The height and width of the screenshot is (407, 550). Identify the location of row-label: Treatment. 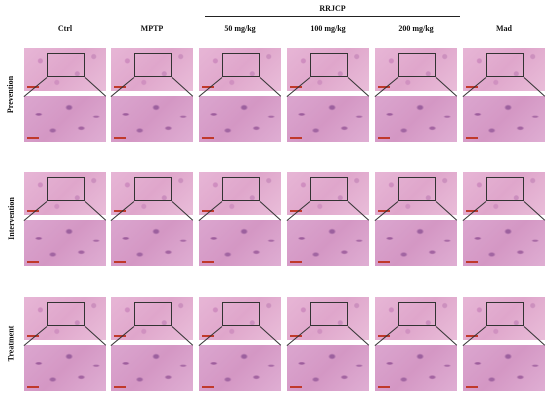
(11, 343).